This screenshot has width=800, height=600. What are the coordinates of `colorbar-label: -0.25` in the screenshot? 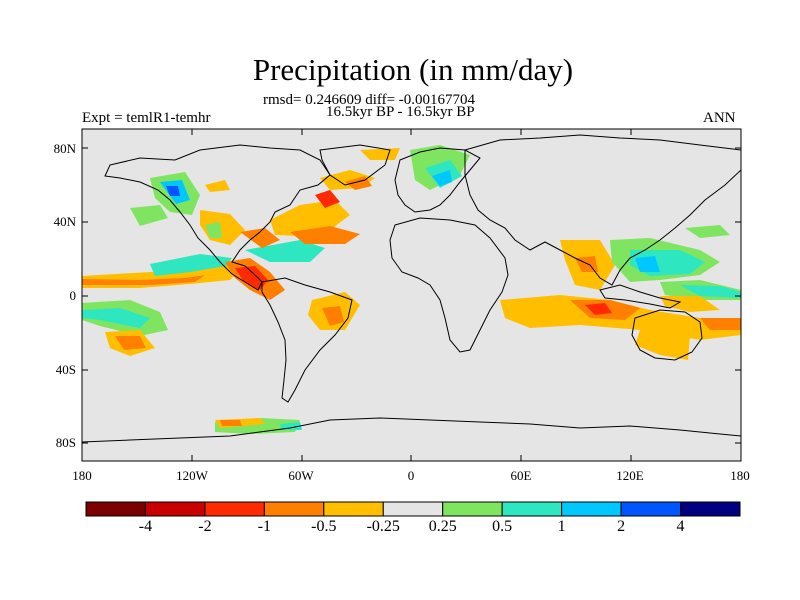 It's located at (383, 526).